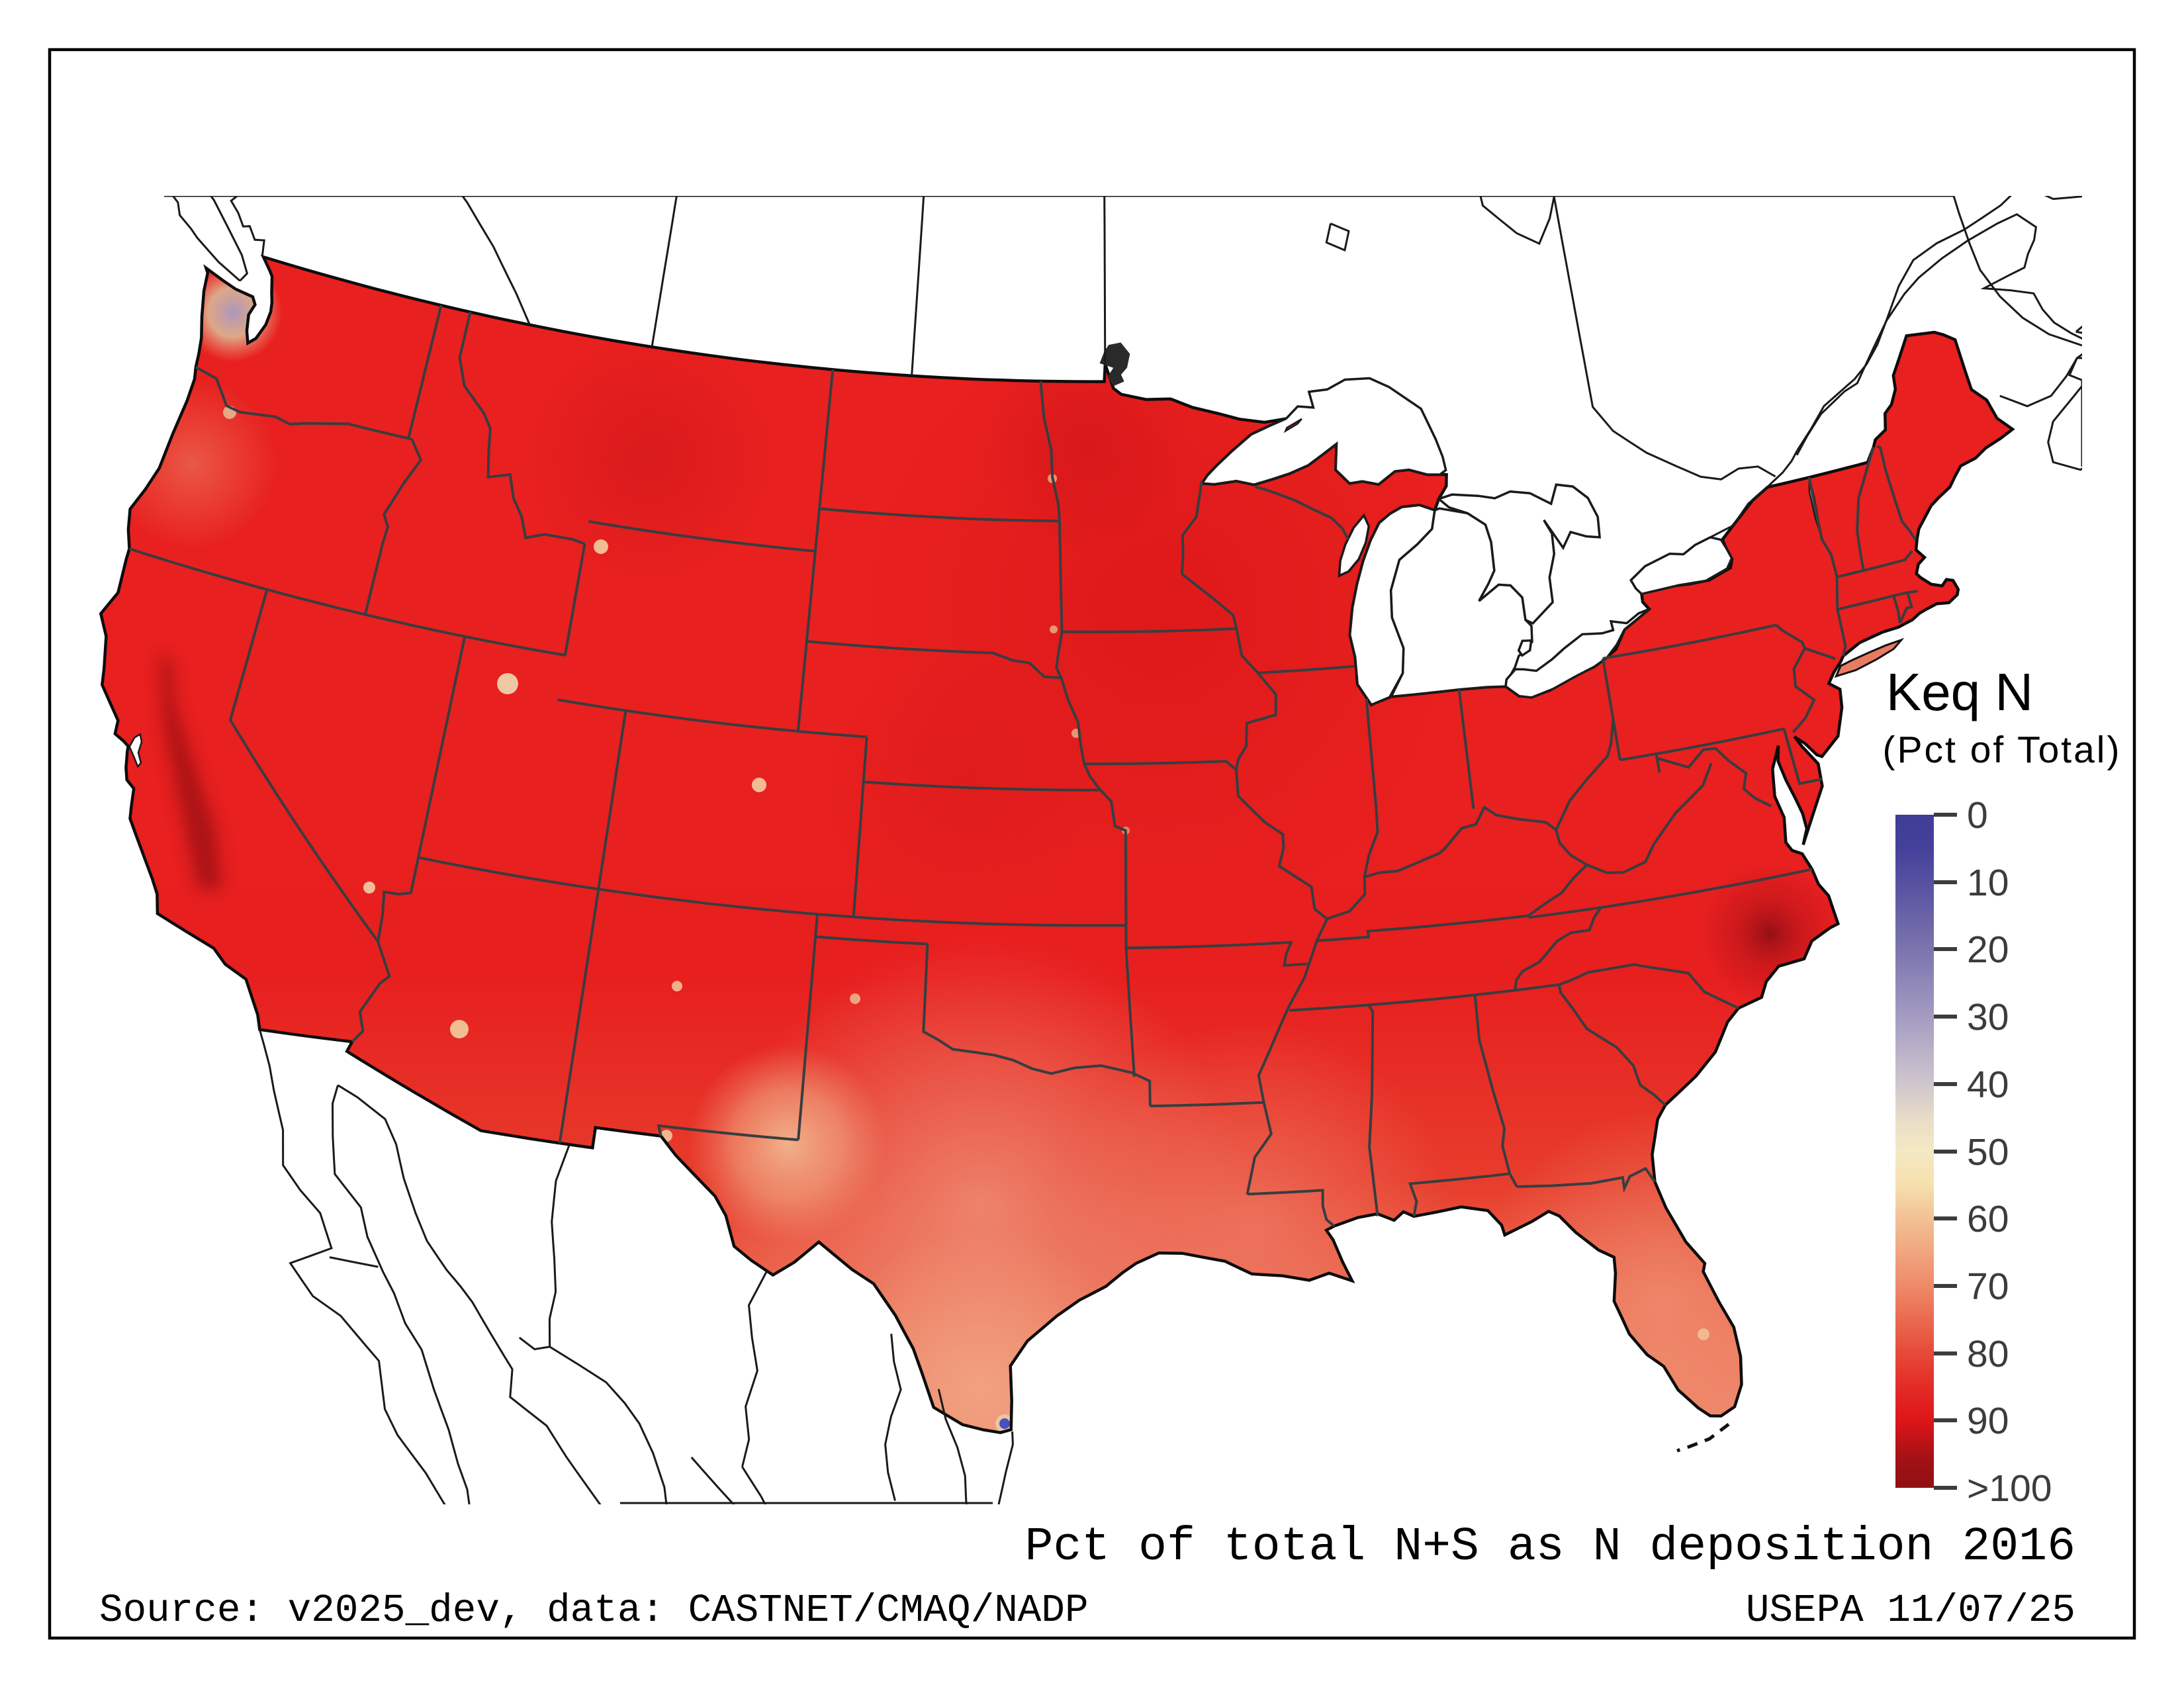 The image size is (2184, 1691). I want to click on svg-text: >100, so click(2009, 1489).